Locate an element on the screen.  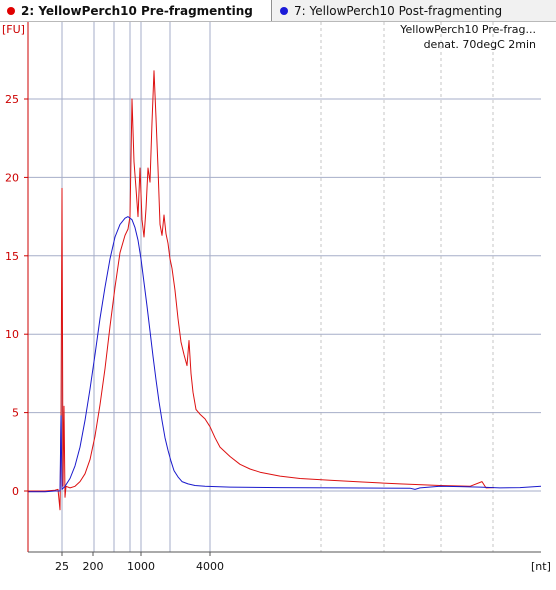
y-tick-label: 0 is located at coordinates (15, 491).